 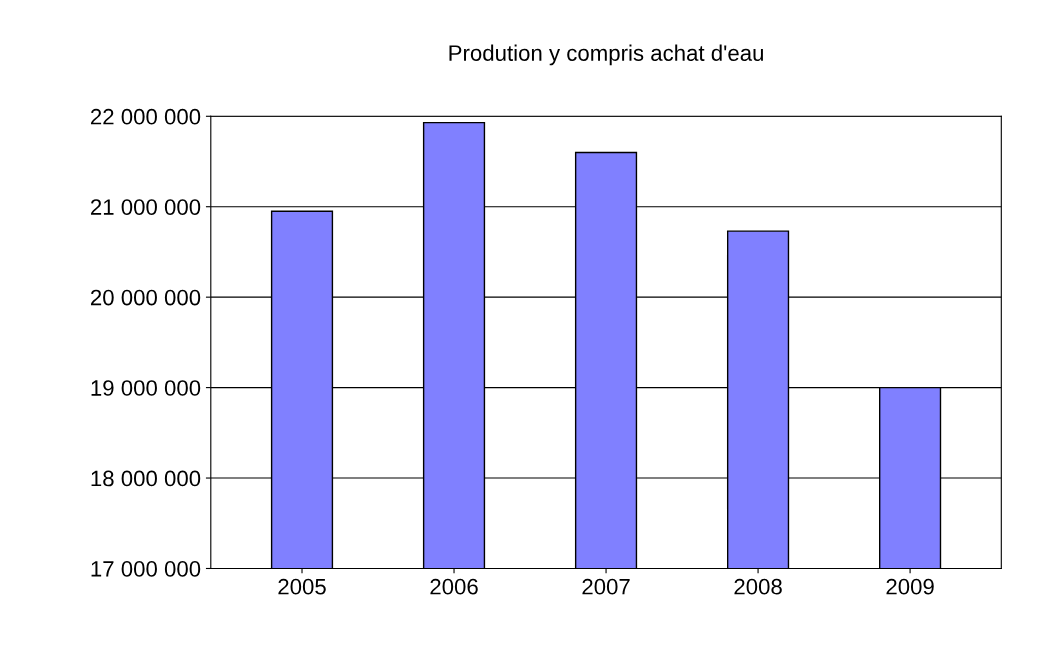 What do you see at coordinates (145, 297) in the screenshot?
I see `y-tick-label: 20 000 000` at bounding box center [145, 297].